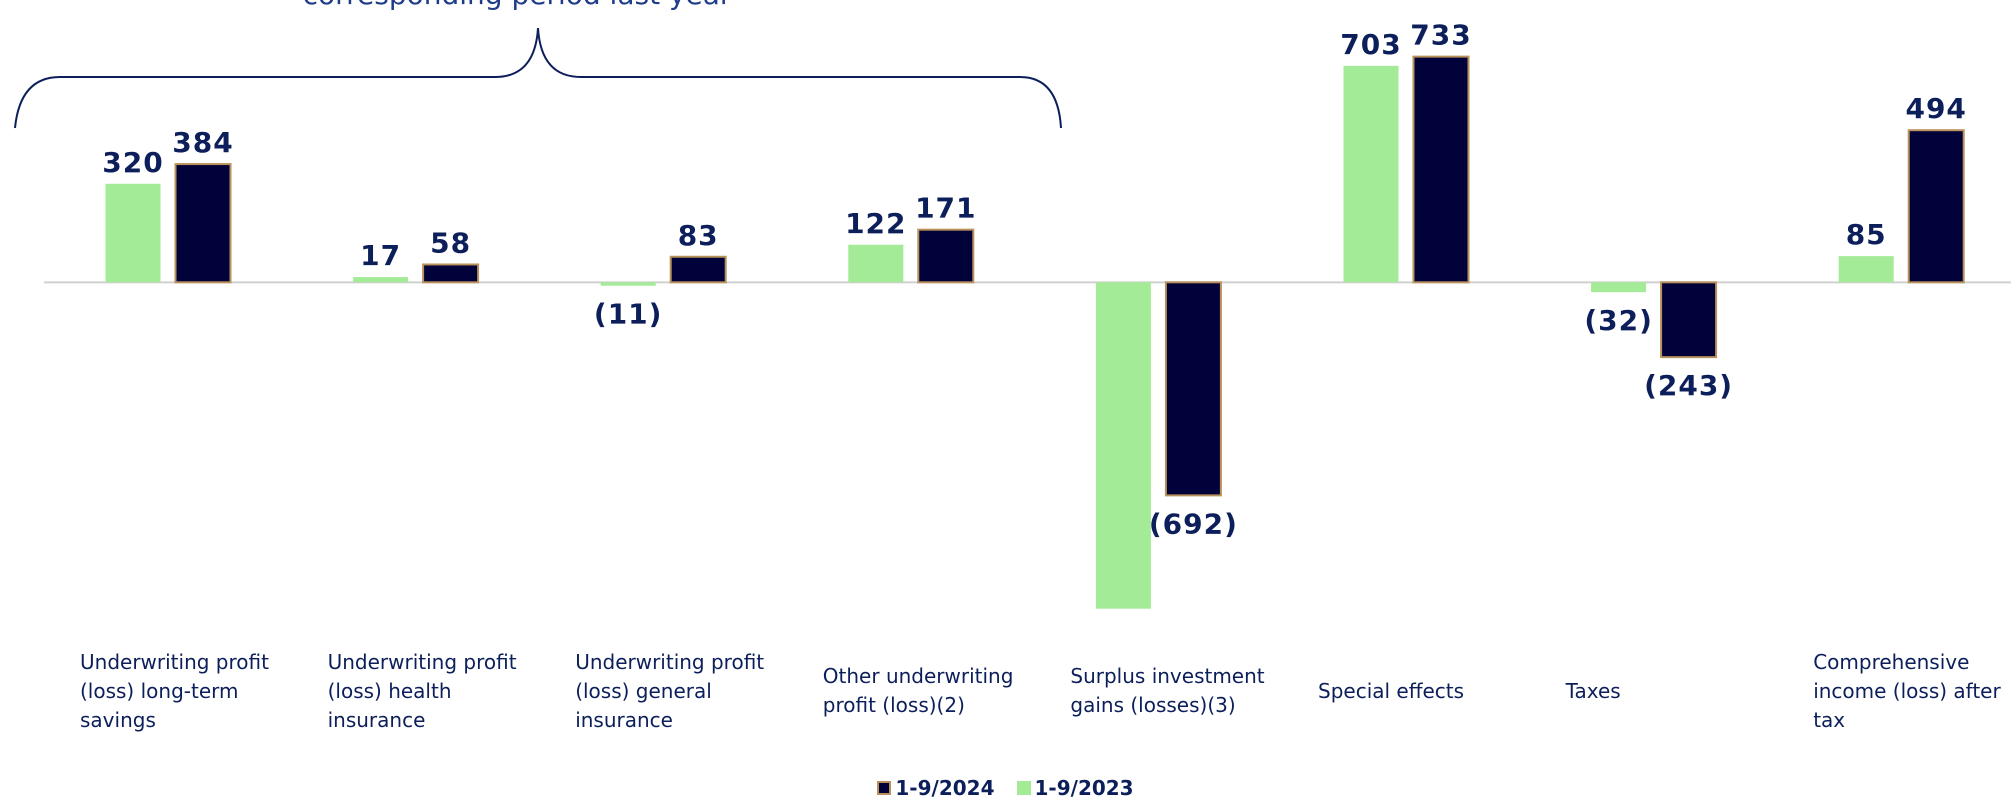  I want to click on legend-label: 1-9/2024, so click(945, 788).